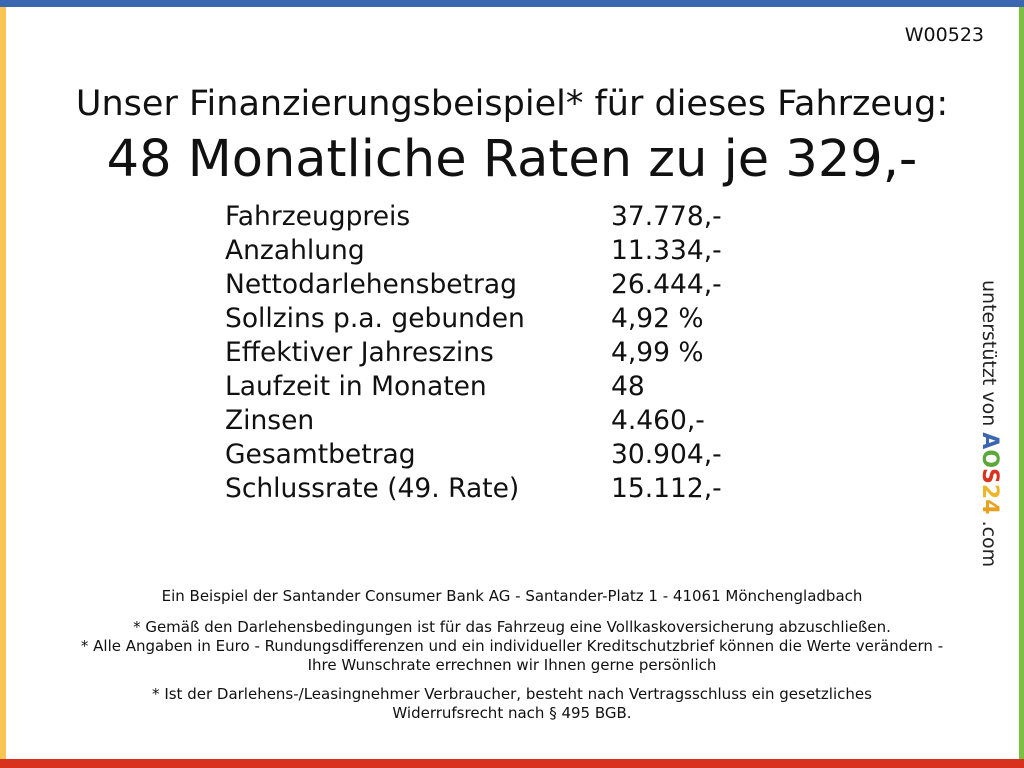 The width and height of the screenshot is (1024, 768). I want to click on row-value: 4,92 %, so click(657, 318).